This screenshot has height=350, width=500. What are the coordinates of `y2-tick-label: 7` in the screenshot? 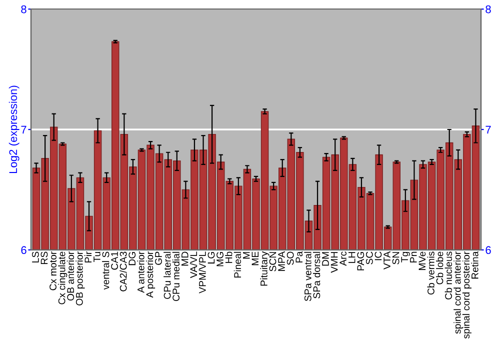 It's located at (488, 130).